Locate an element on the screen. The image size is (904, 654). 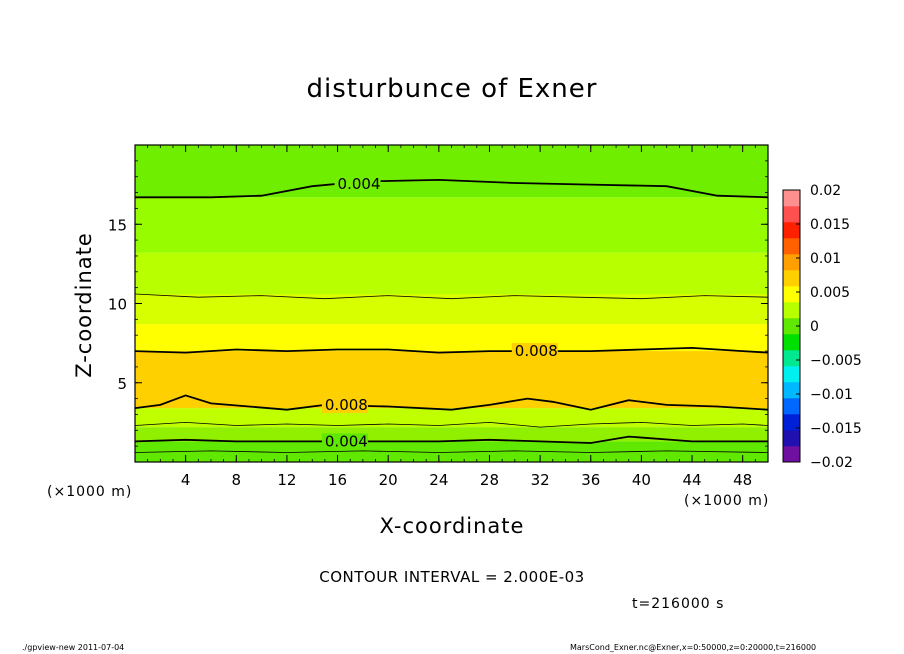
contour-label-2: 0.008 is located at coordinates (536, 351).